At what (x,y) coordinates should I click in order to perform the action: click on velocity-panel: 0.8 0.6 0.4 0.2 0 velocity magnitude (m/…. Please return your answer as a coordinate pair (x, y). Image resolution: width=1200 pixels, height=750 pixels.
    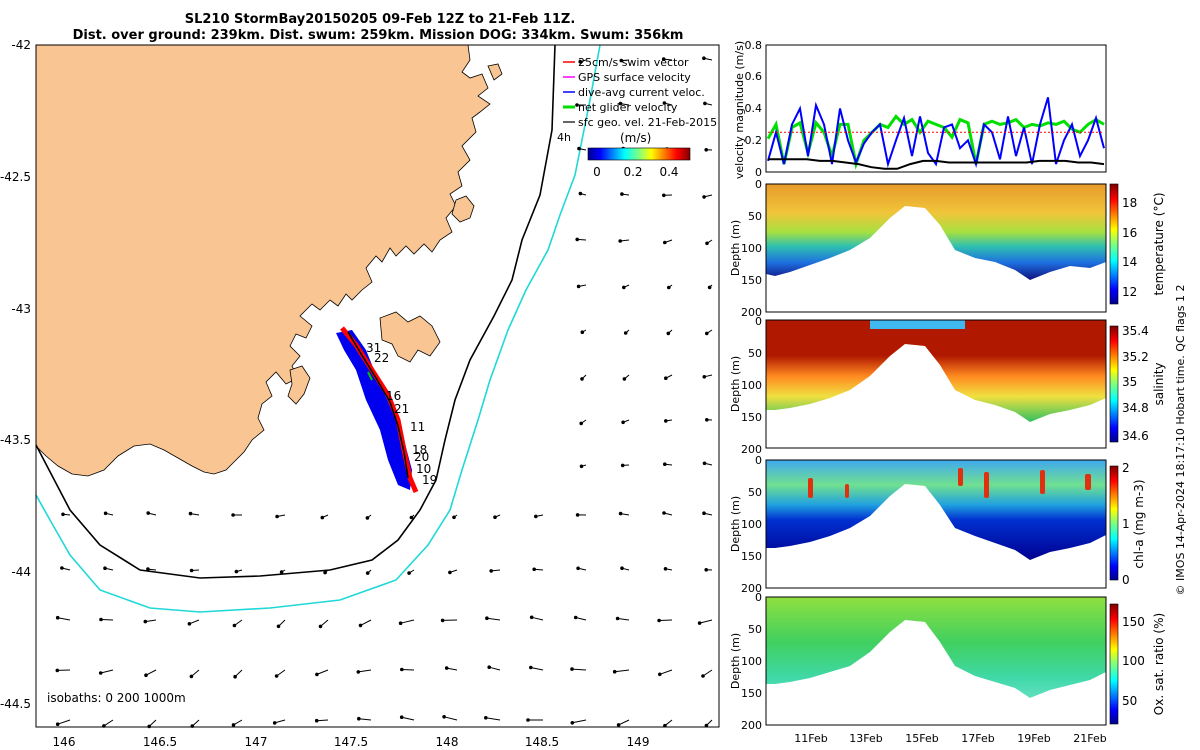
    Looking at the image, I should click on (920, 109).